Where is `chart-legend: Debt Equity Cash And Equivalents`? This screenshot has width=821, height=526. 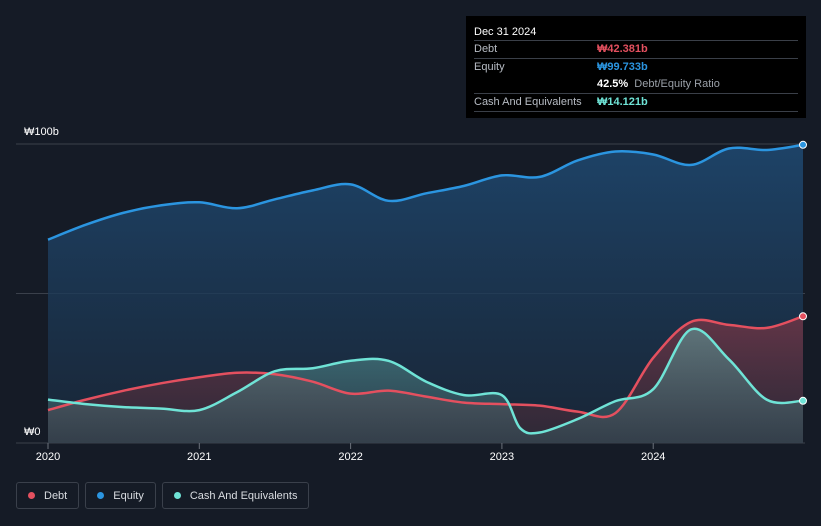 chart-legend: Debt Equity Cash And Equivalents is located at coordinates (163, 495).